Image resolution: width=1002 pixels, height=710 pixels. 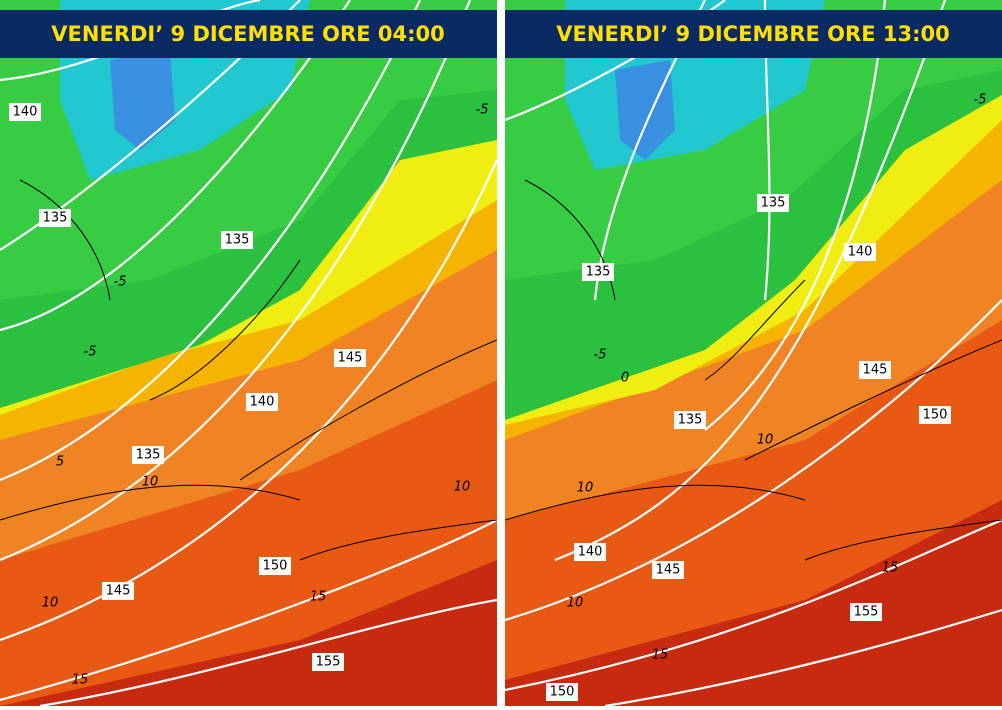 I want to click on isotherm-label: 5, so click(x=60, y=462).